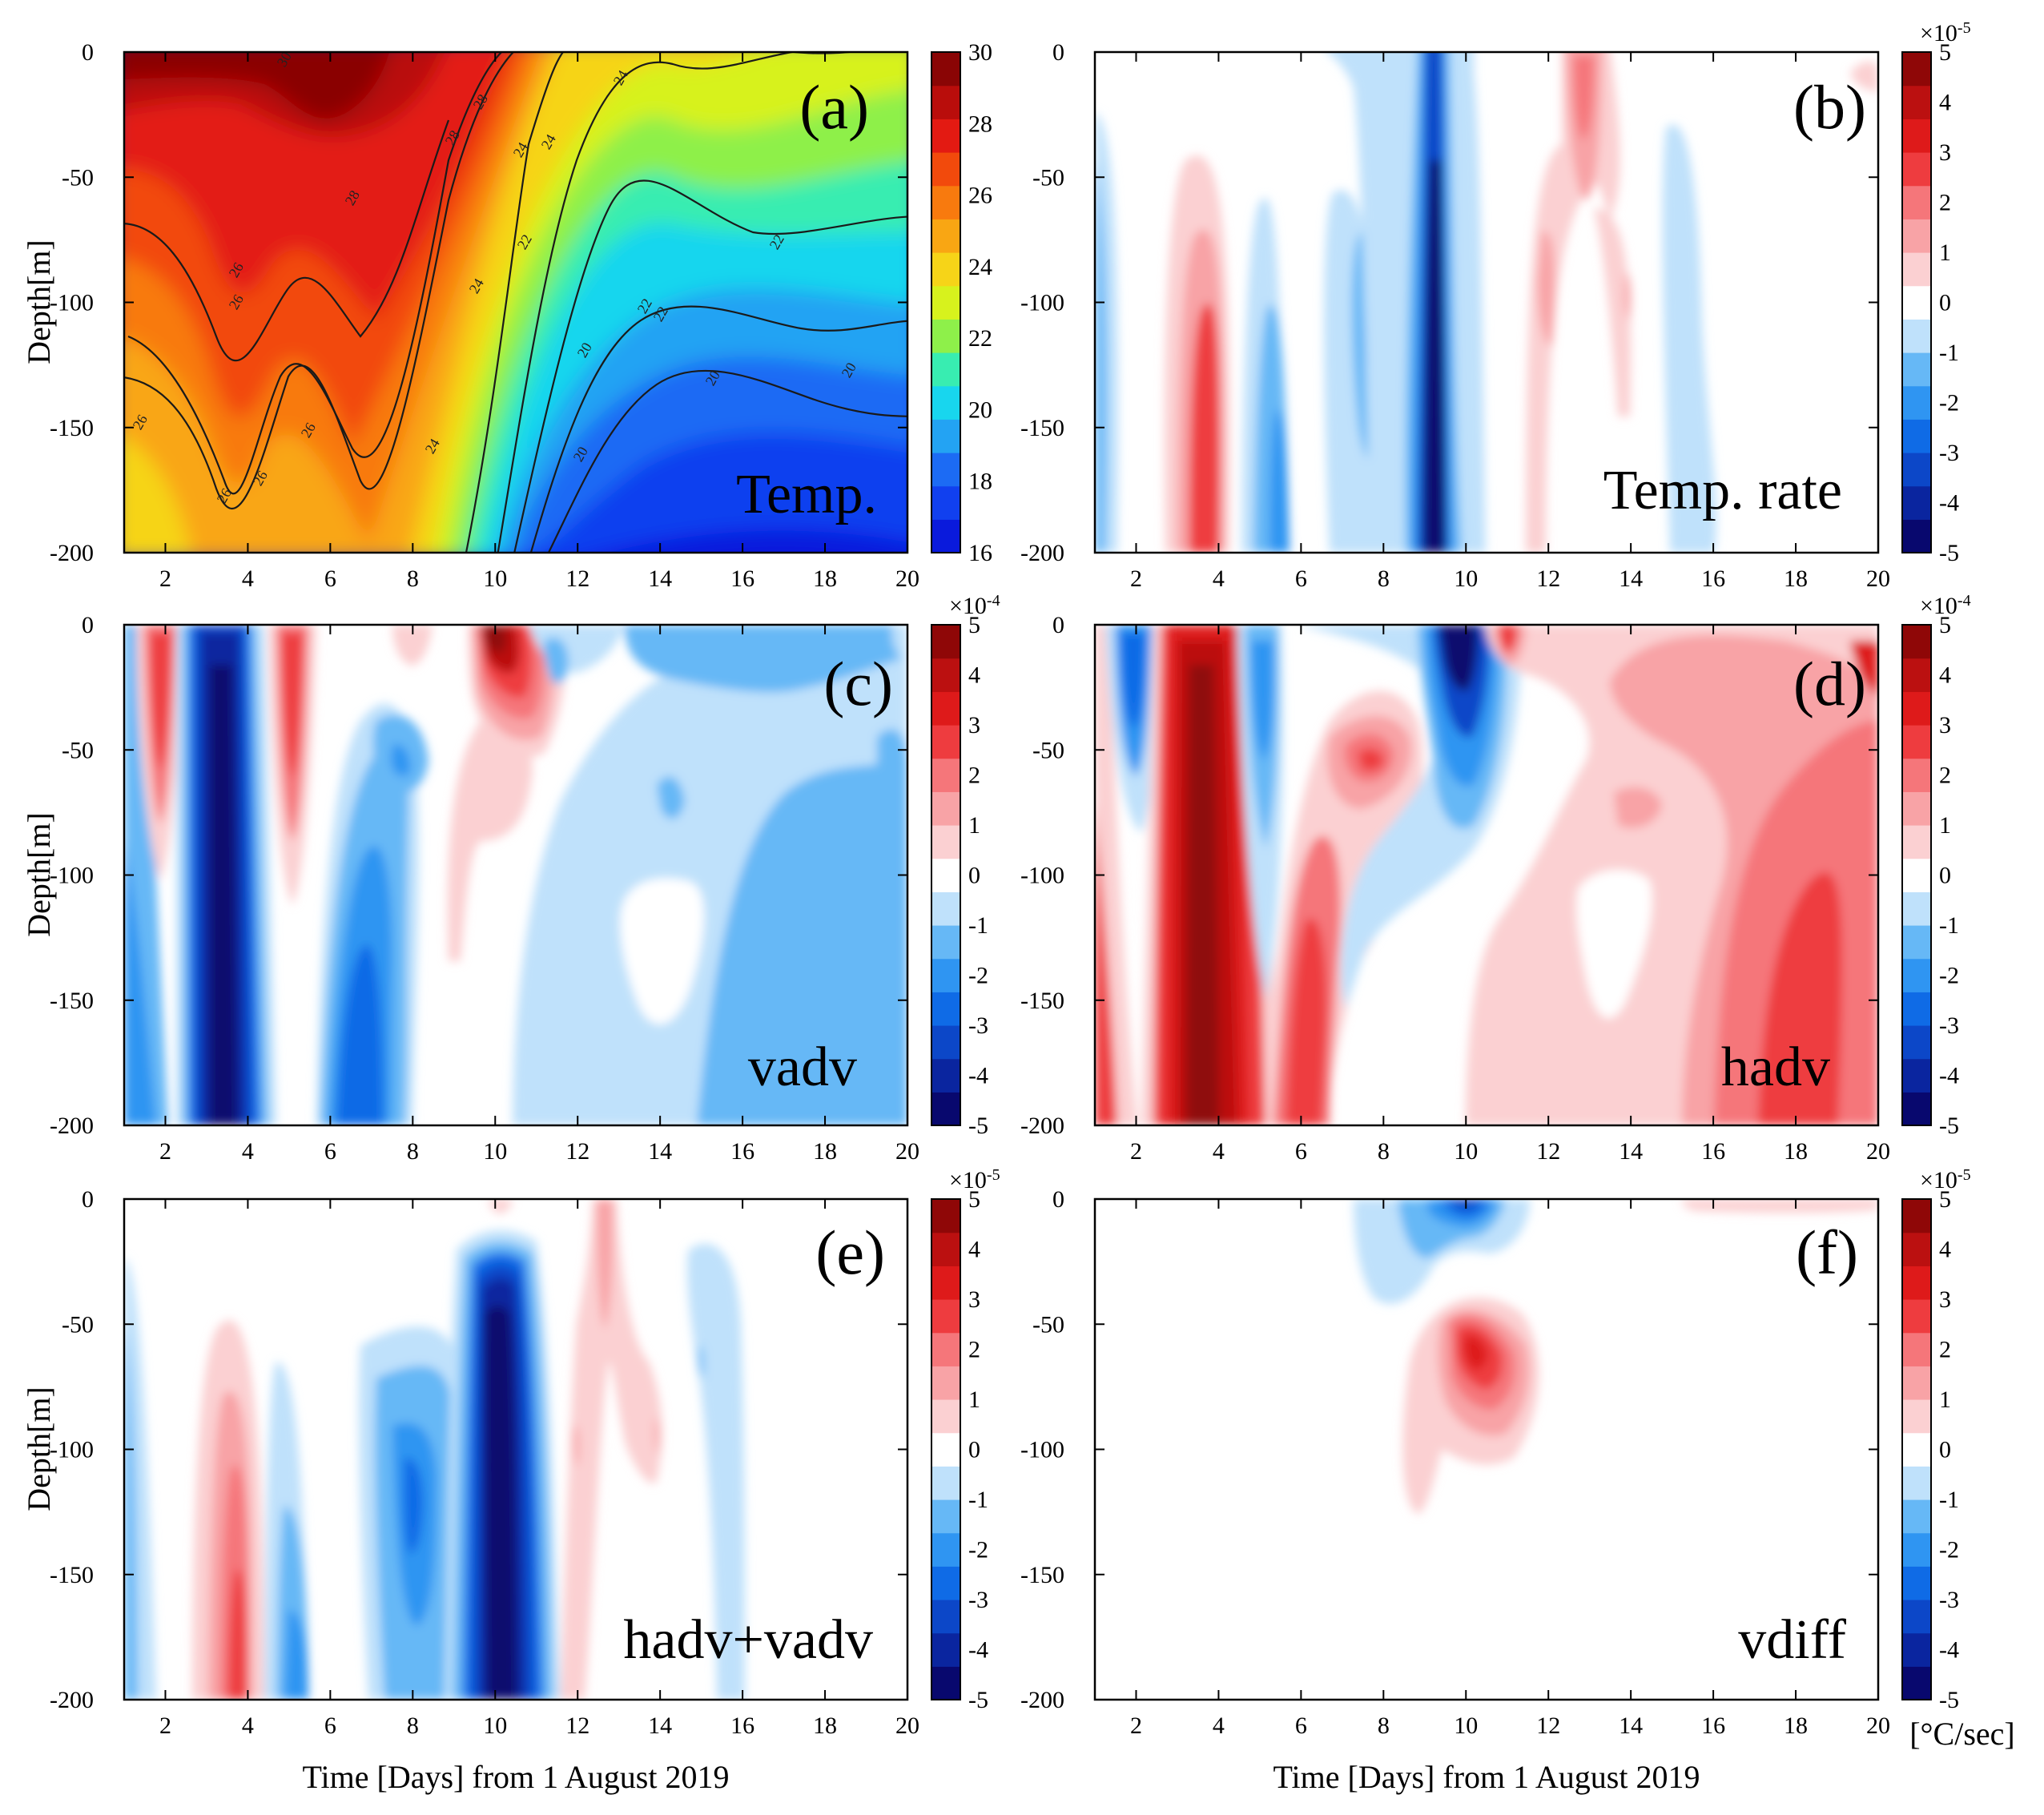 This screenshot has height=1815, width=2044. I want to click on panel-c-colorbar: 5 4 3 2 1 0 -1 -2 -3 -4 -5 ×10-4, so click(965, 865).